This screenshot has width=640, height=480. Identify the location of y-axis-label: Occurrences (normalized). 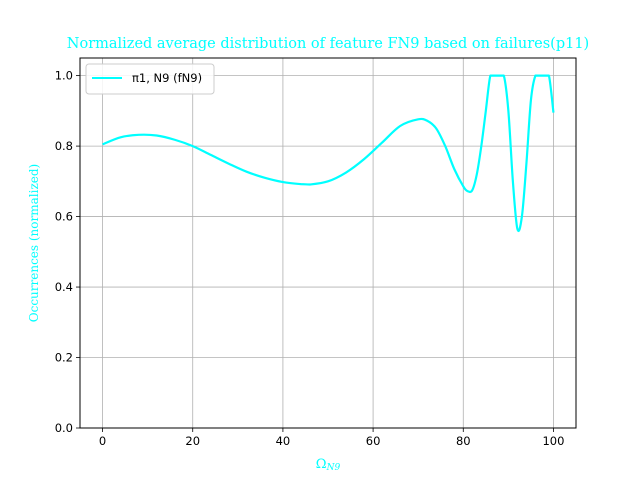
(34, 243).